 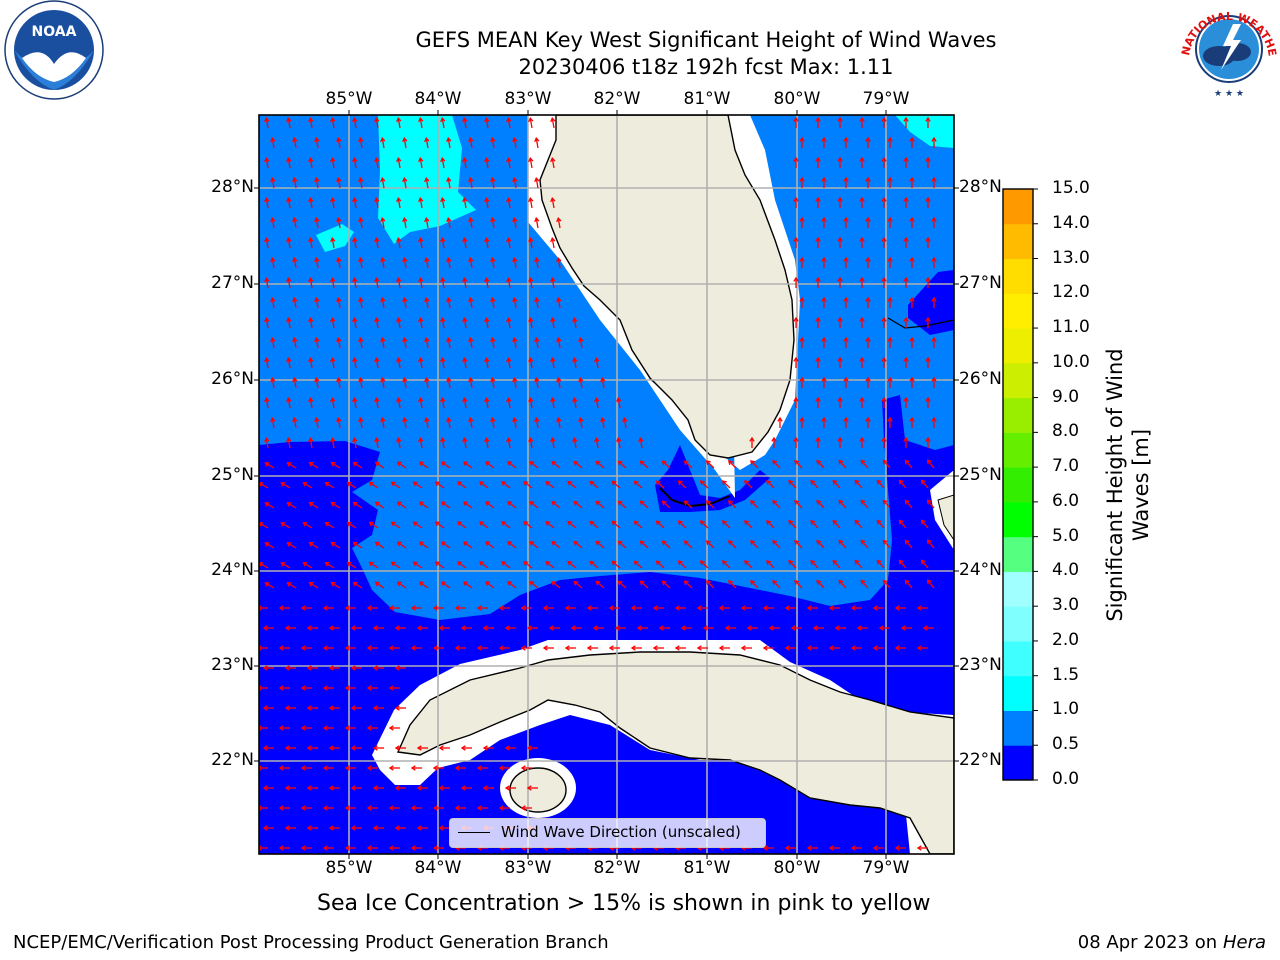 I want to click on wave-field-1.0-1.5-small, so click(x=335, y=238).